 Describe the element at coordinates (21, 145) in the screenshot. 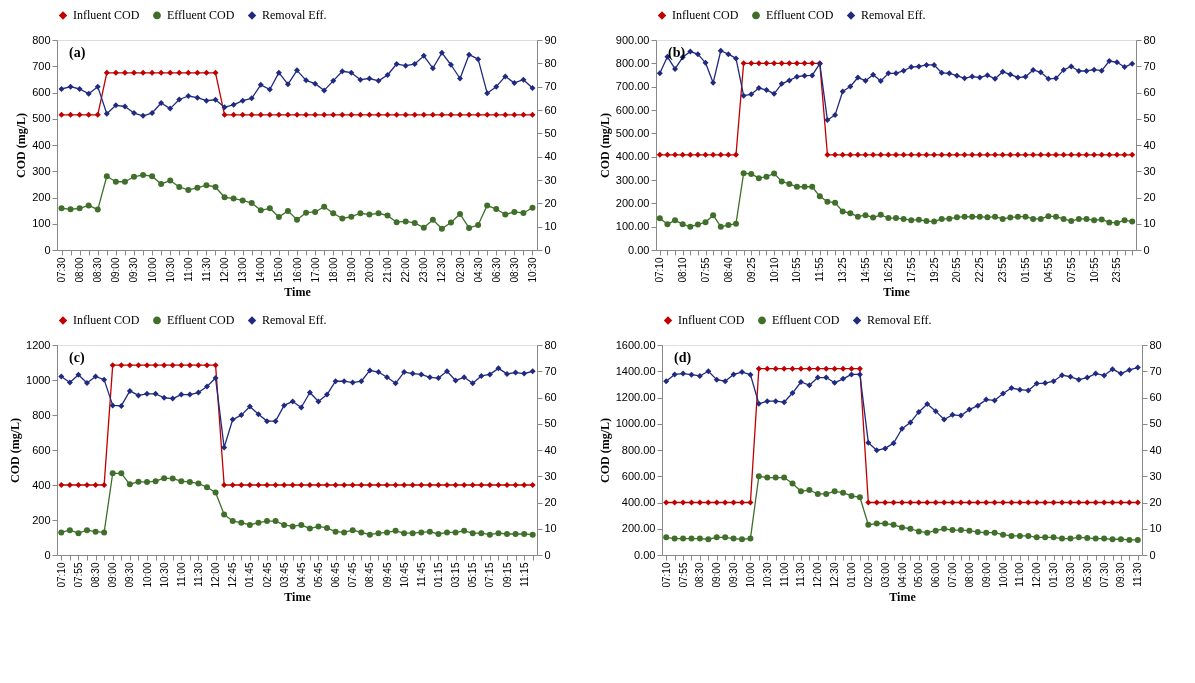

I see `y-axis-title: COD (mg/L)` at that location.